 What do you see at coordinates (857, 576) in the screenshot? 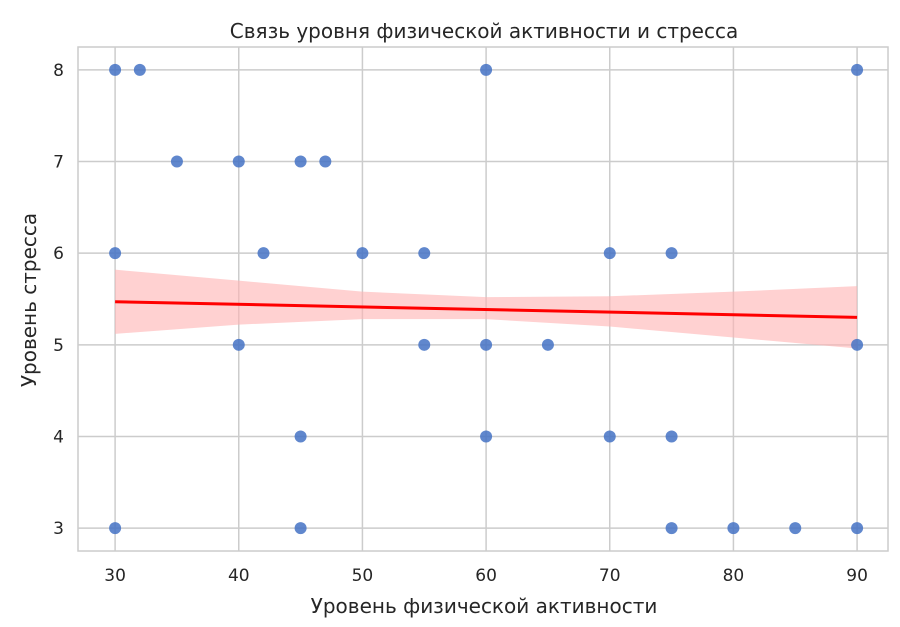
I see `x-tick-label: 90` at bounding box center [857, 576].